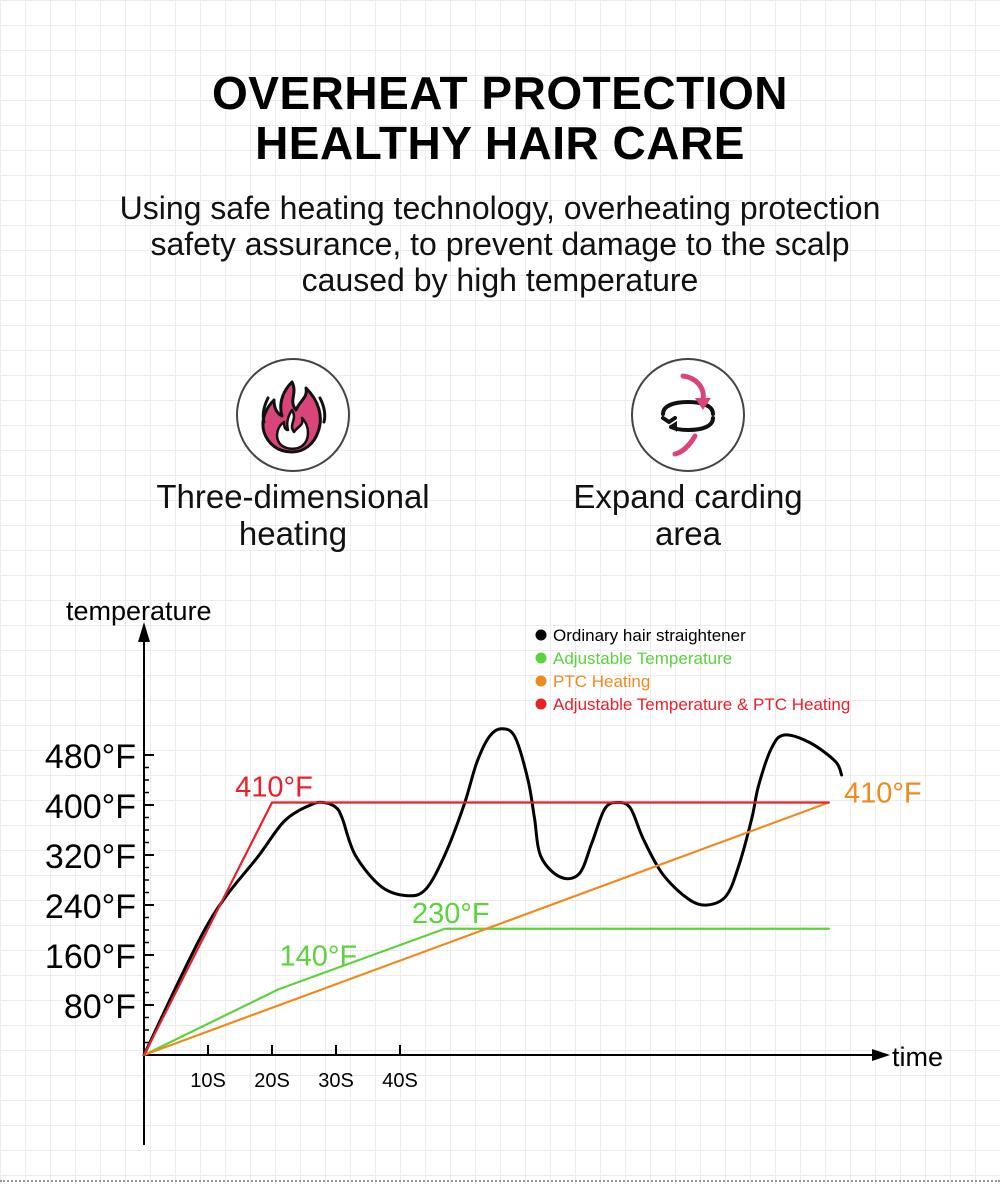 Image resolution: width=1000 pixels, height=1184 pixels. Describe the element at coordinates (272, 1081) in the screenshot. I see `x-tick-label: 20S` at that location.